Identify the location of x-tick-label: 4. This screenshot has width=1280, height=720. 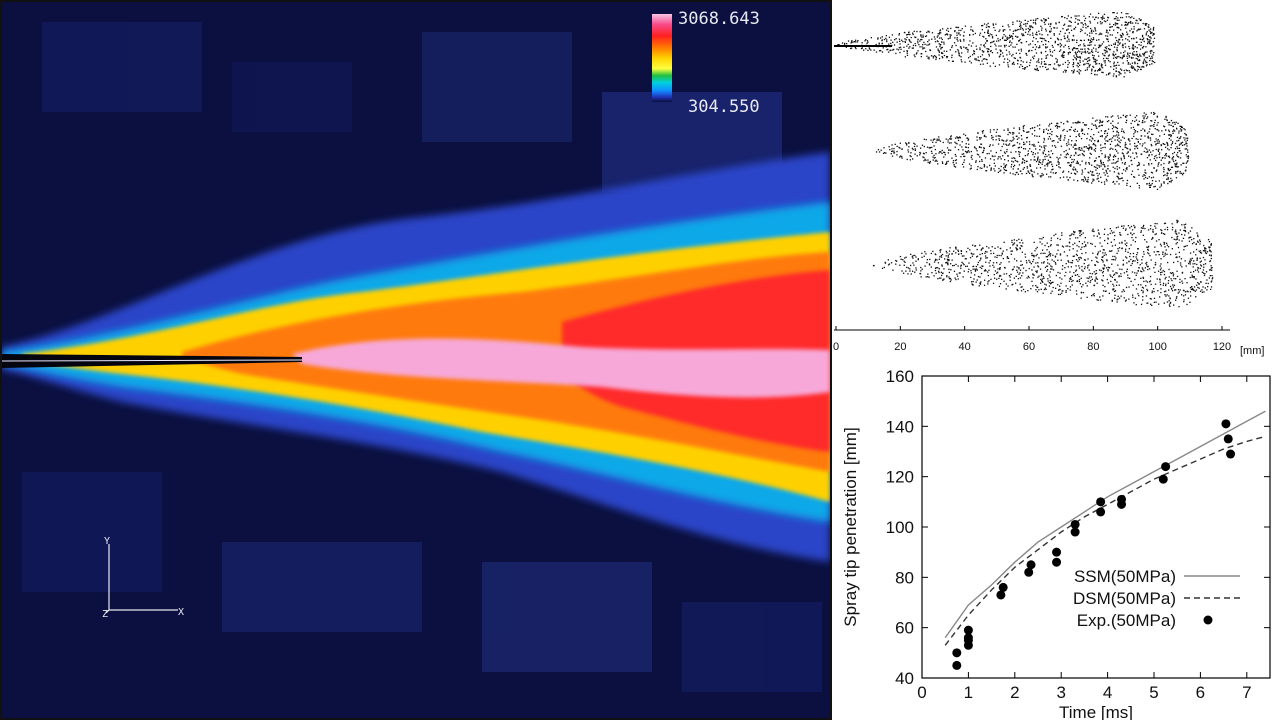
(1107, 692).